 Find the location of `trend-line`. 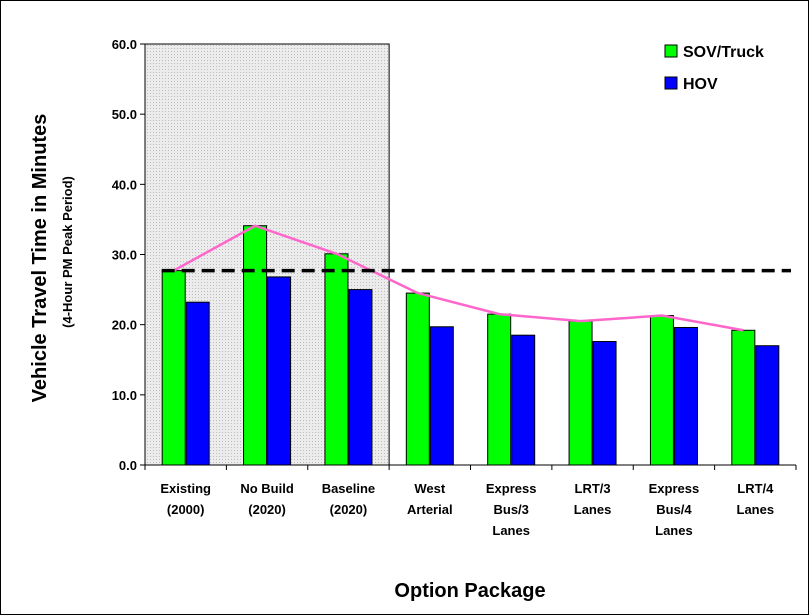

trend-line is located at coordinates (458, 278).